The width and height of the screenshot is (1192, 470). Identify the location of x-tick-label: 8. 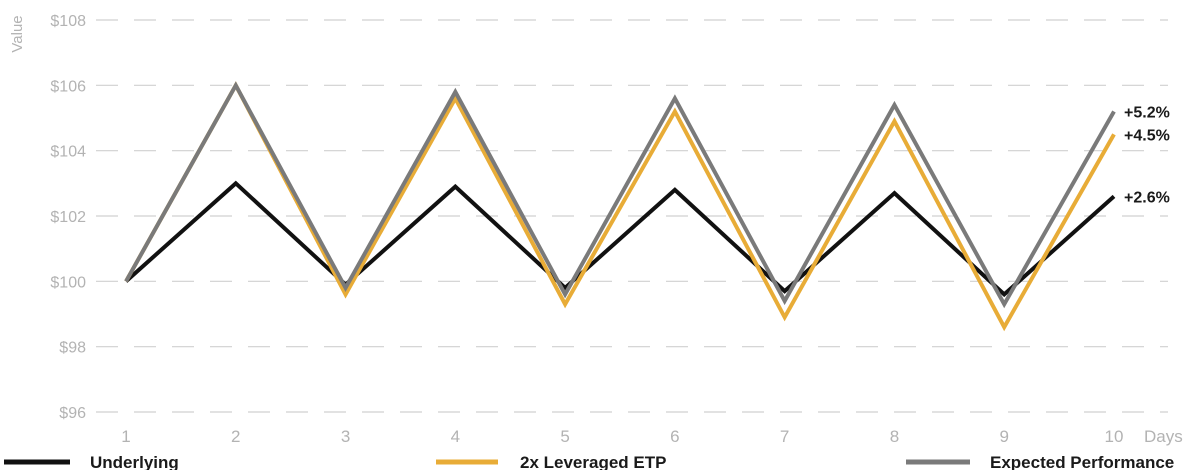
(894, 436).